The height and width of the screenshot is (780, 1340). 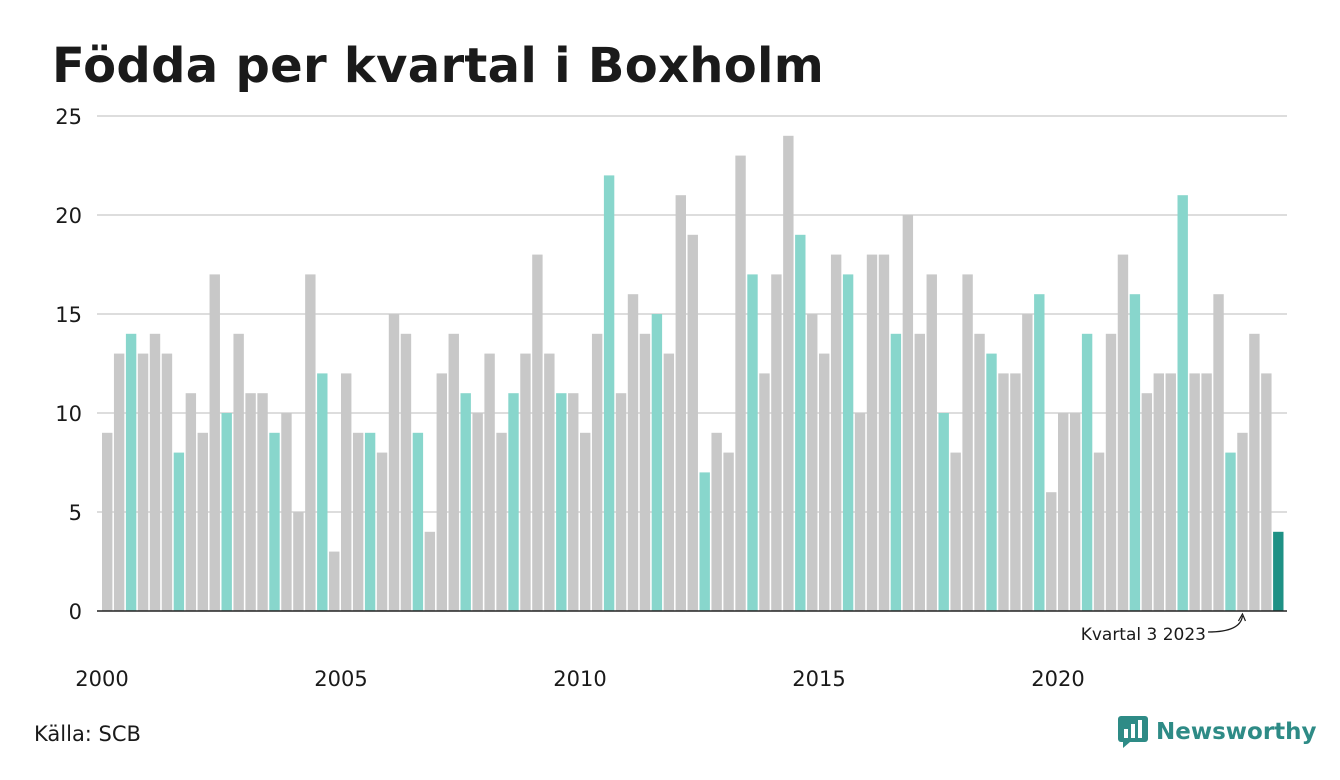 What do you see at coordinates (68, 117) in the screenshot?
I see `y-tick-label: 25` at bounding box center [68, 117].